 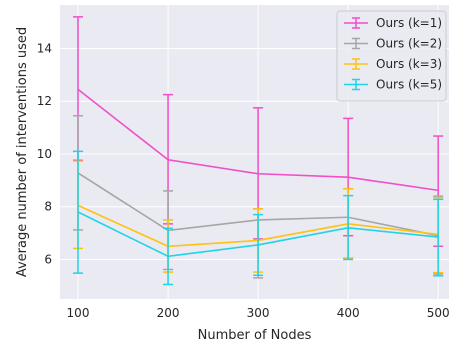 I want to click on x-tick-label: 100, so click(x=78, y=313).